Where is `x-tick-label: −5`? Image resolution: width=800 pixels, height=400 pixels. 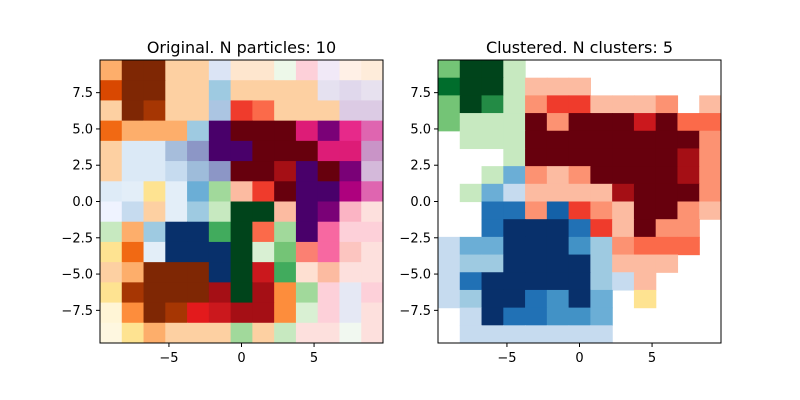
x-tick-label: −5 is located at coordinates (506, 358).